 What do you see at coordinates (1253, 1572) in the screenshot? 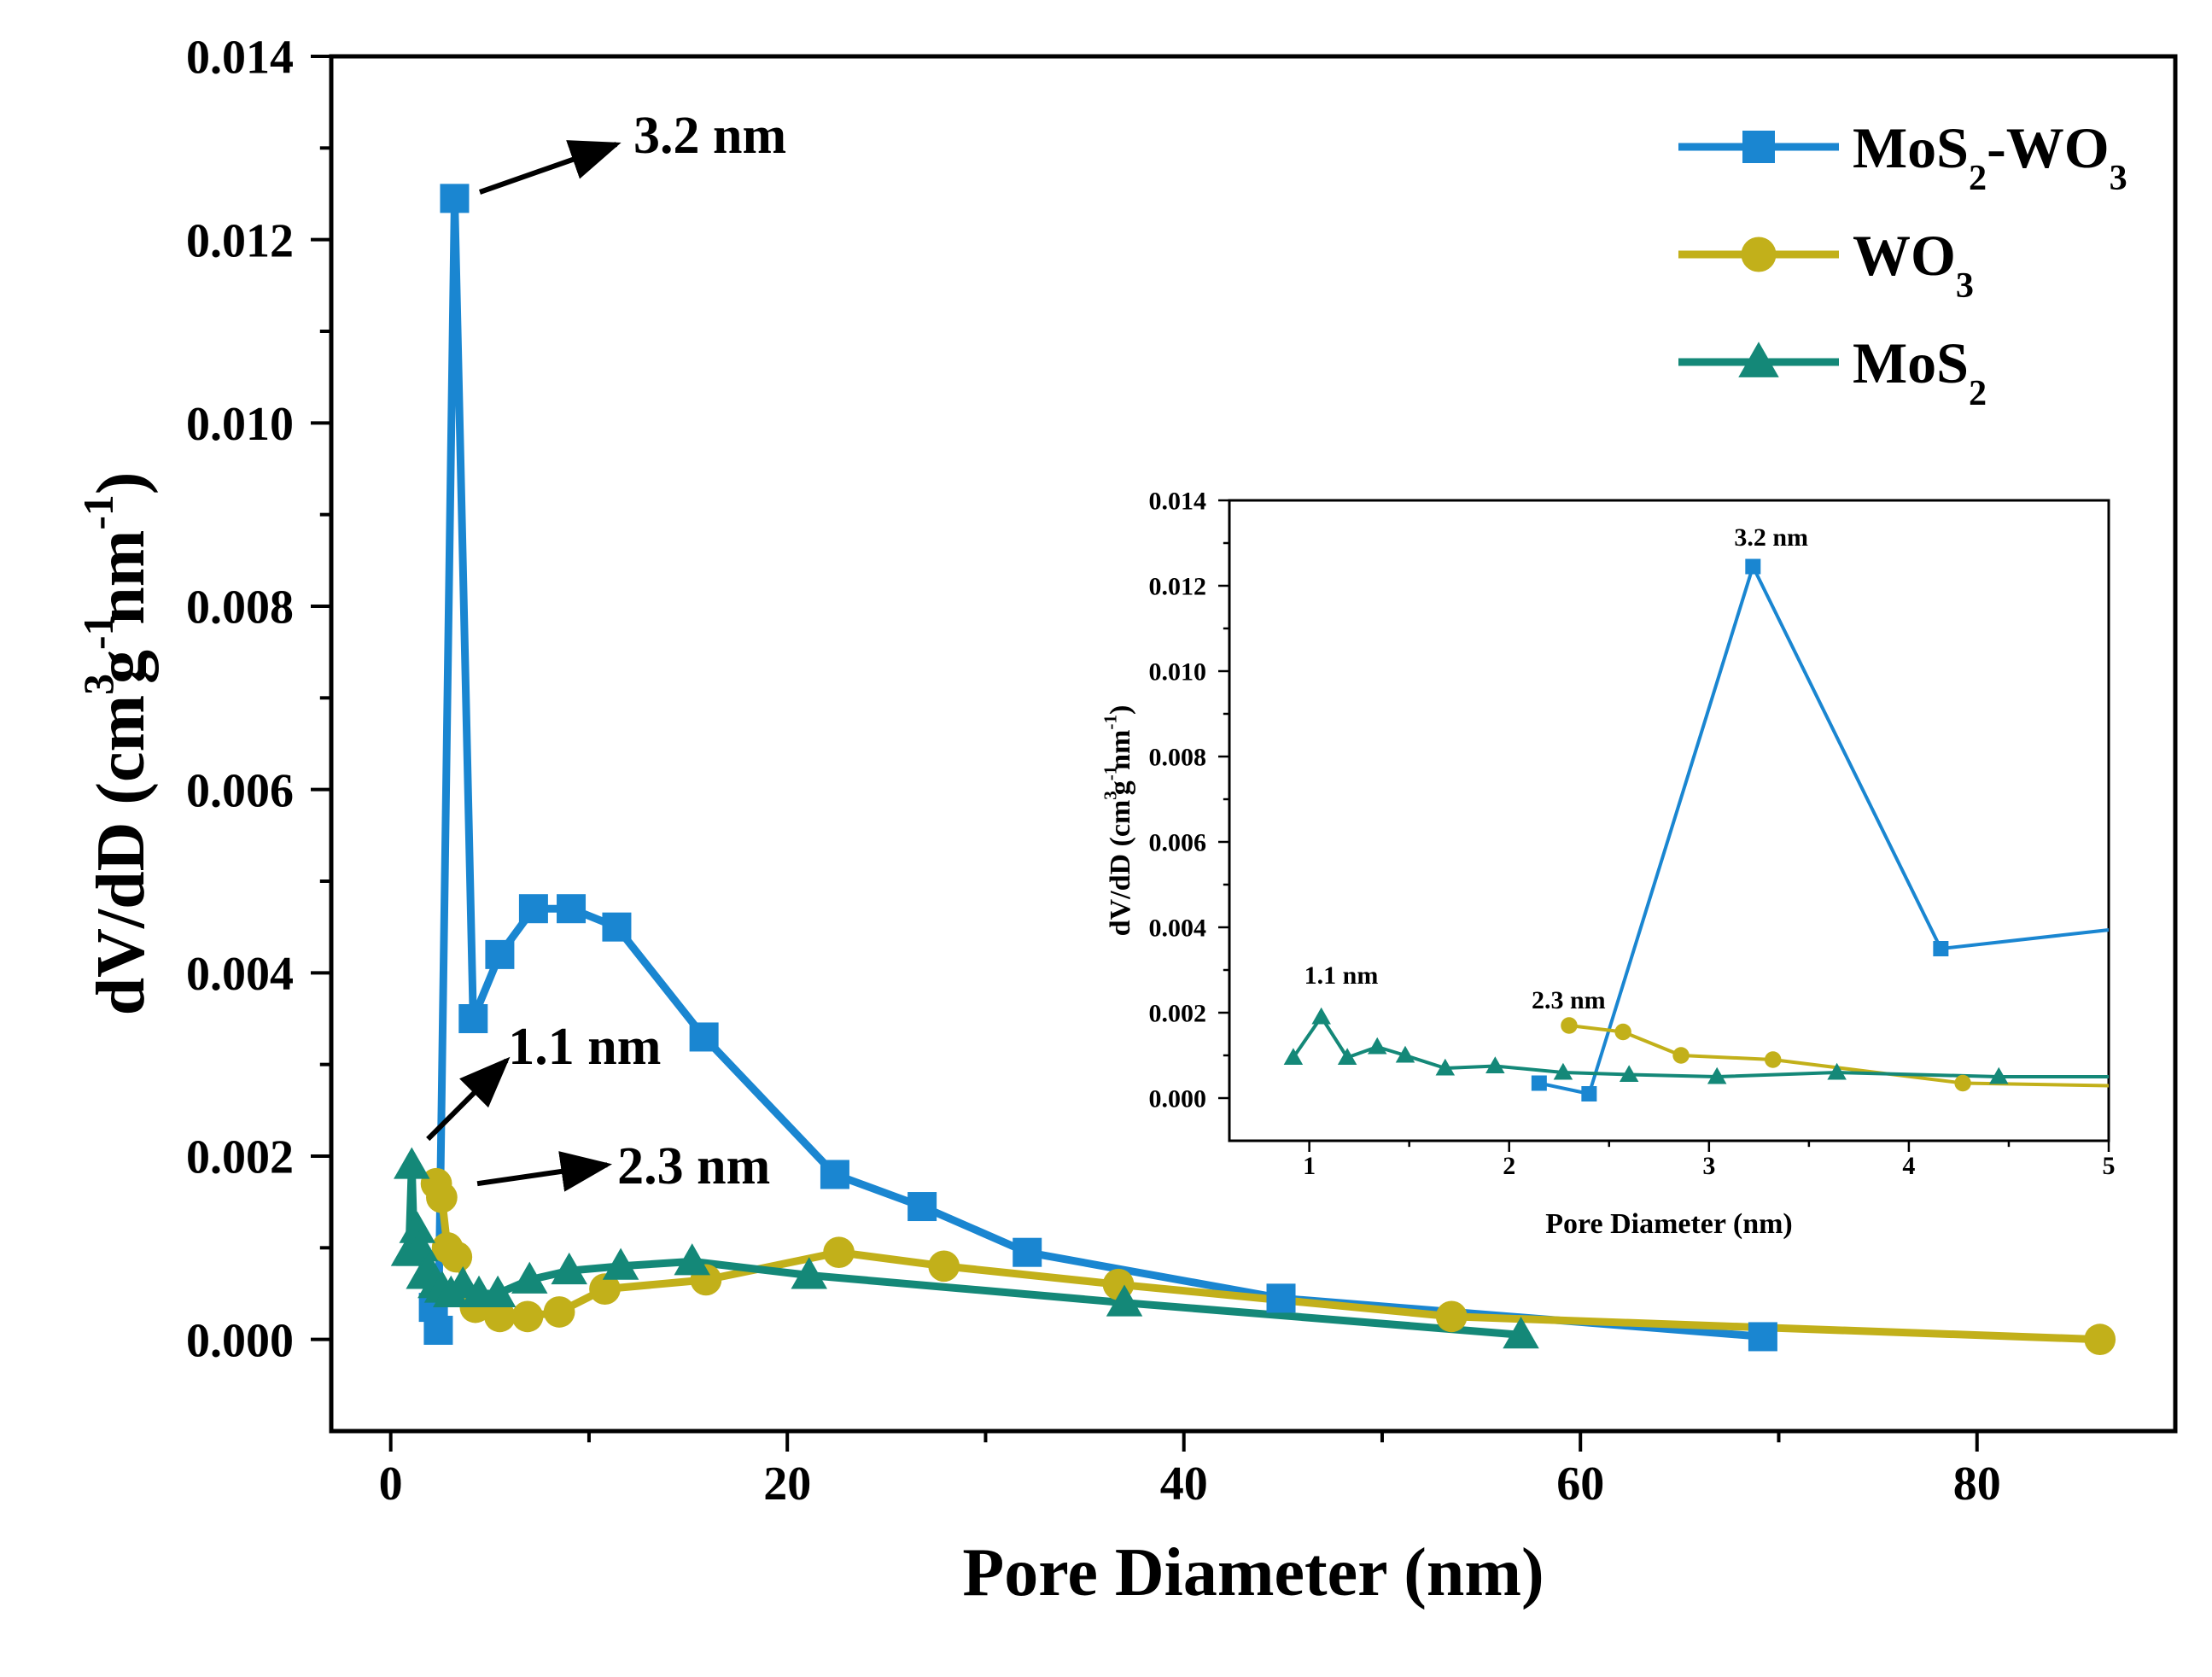
I see `main-x-axis-title: Pore Diameter (nm)` at bounding box center [1253, 1572].